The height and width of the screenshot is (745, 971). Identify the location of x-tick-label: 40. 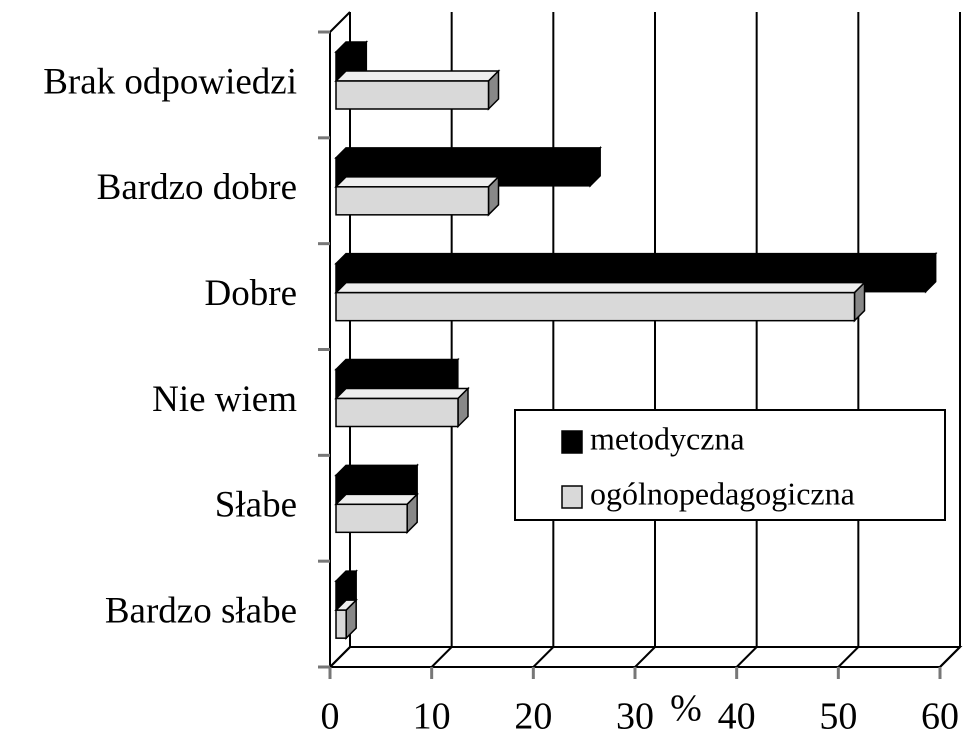
(737, 717).